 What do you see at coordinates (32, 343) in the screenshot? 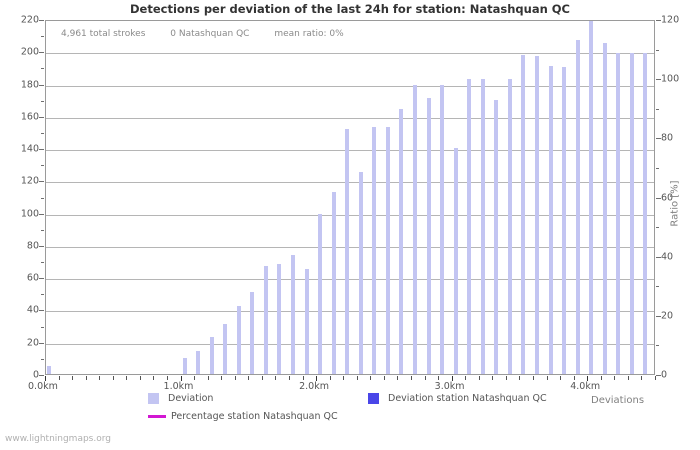
I see `y-axis-left-tick-label: 20` at bounding box center [32, 343].